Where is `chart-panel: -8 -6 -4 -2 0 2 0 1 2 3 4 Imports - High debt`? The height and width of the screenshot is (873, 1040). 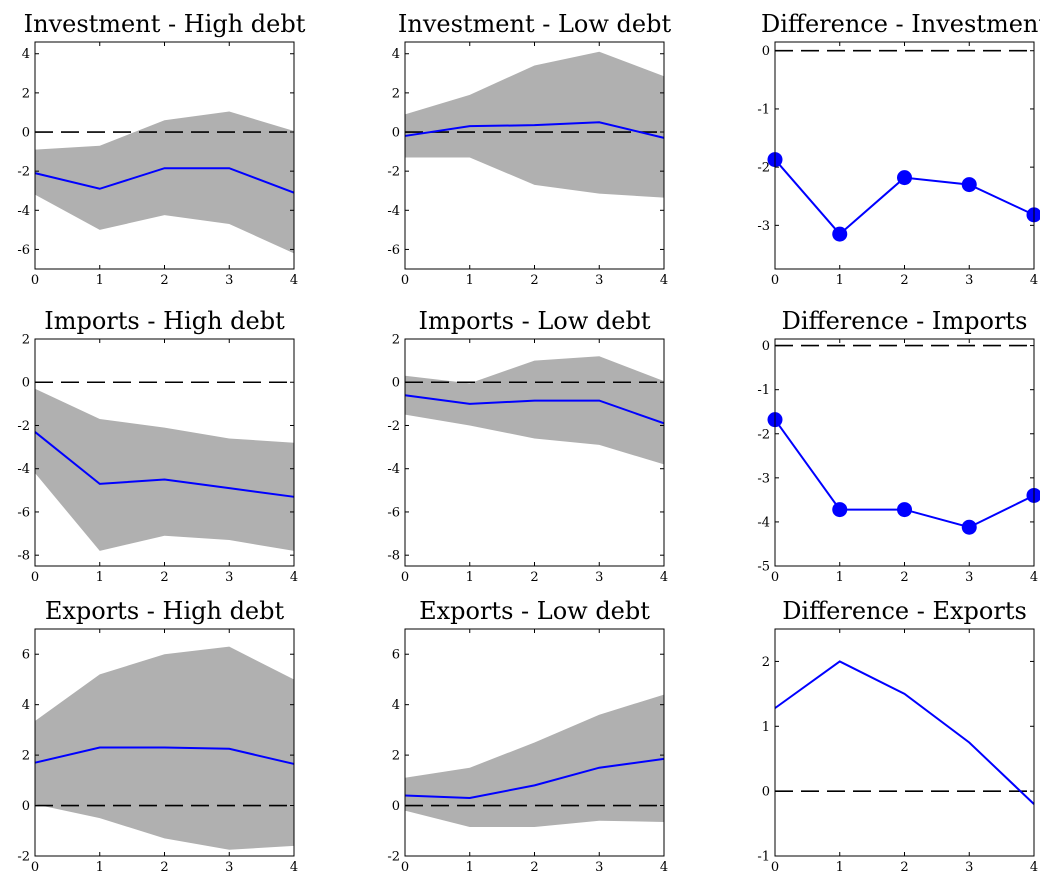
chart-panel: -8 -6 -4 -2 0 2 0 1 2 3 4 Imports - High debt is located at coordinates (157, 446).